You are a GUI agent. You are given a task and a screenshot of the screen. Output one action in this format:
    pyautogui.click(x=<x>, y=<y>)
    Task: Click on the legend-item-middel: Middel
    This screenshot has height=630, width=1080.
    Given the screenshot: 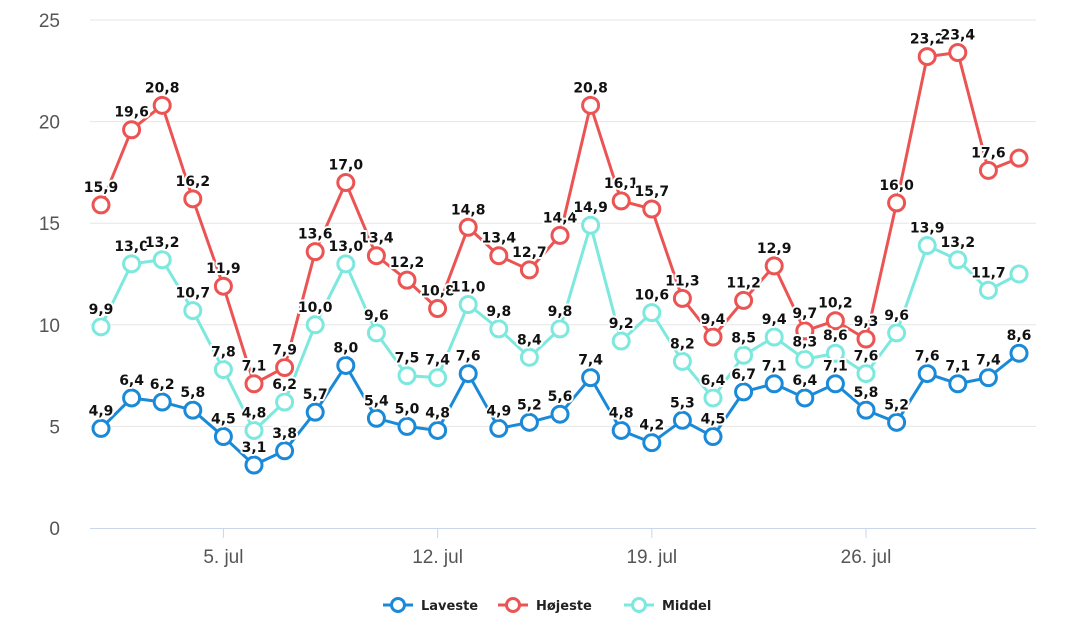 What is the action you would take?
    pyautogui.click(x=667, y=606)
    